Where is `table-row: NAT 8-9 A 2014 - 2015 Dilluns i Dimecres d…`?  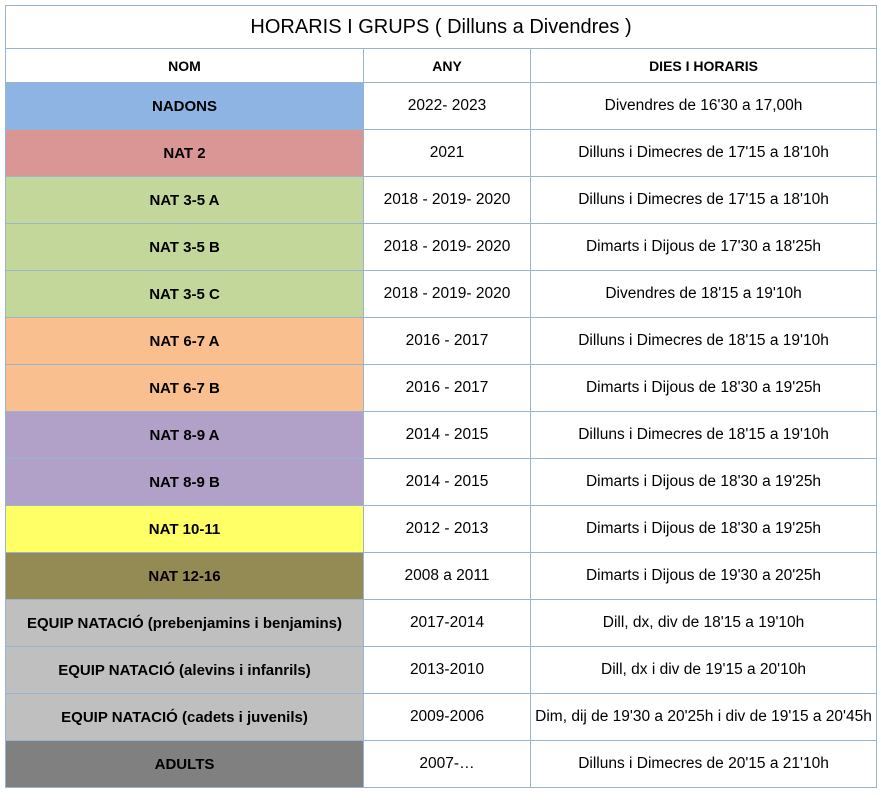 table-row: NAT 8-9 A 2014 - 2015 Dilluns i Dimecres d… is located at coordinates (441, 435).